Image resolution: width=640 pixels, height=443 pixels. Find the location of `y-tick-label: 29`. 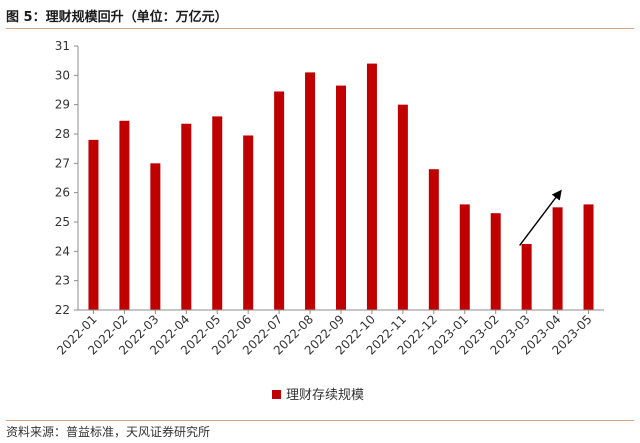

y-tick-label: 29 is located at coordinates (62, 105).